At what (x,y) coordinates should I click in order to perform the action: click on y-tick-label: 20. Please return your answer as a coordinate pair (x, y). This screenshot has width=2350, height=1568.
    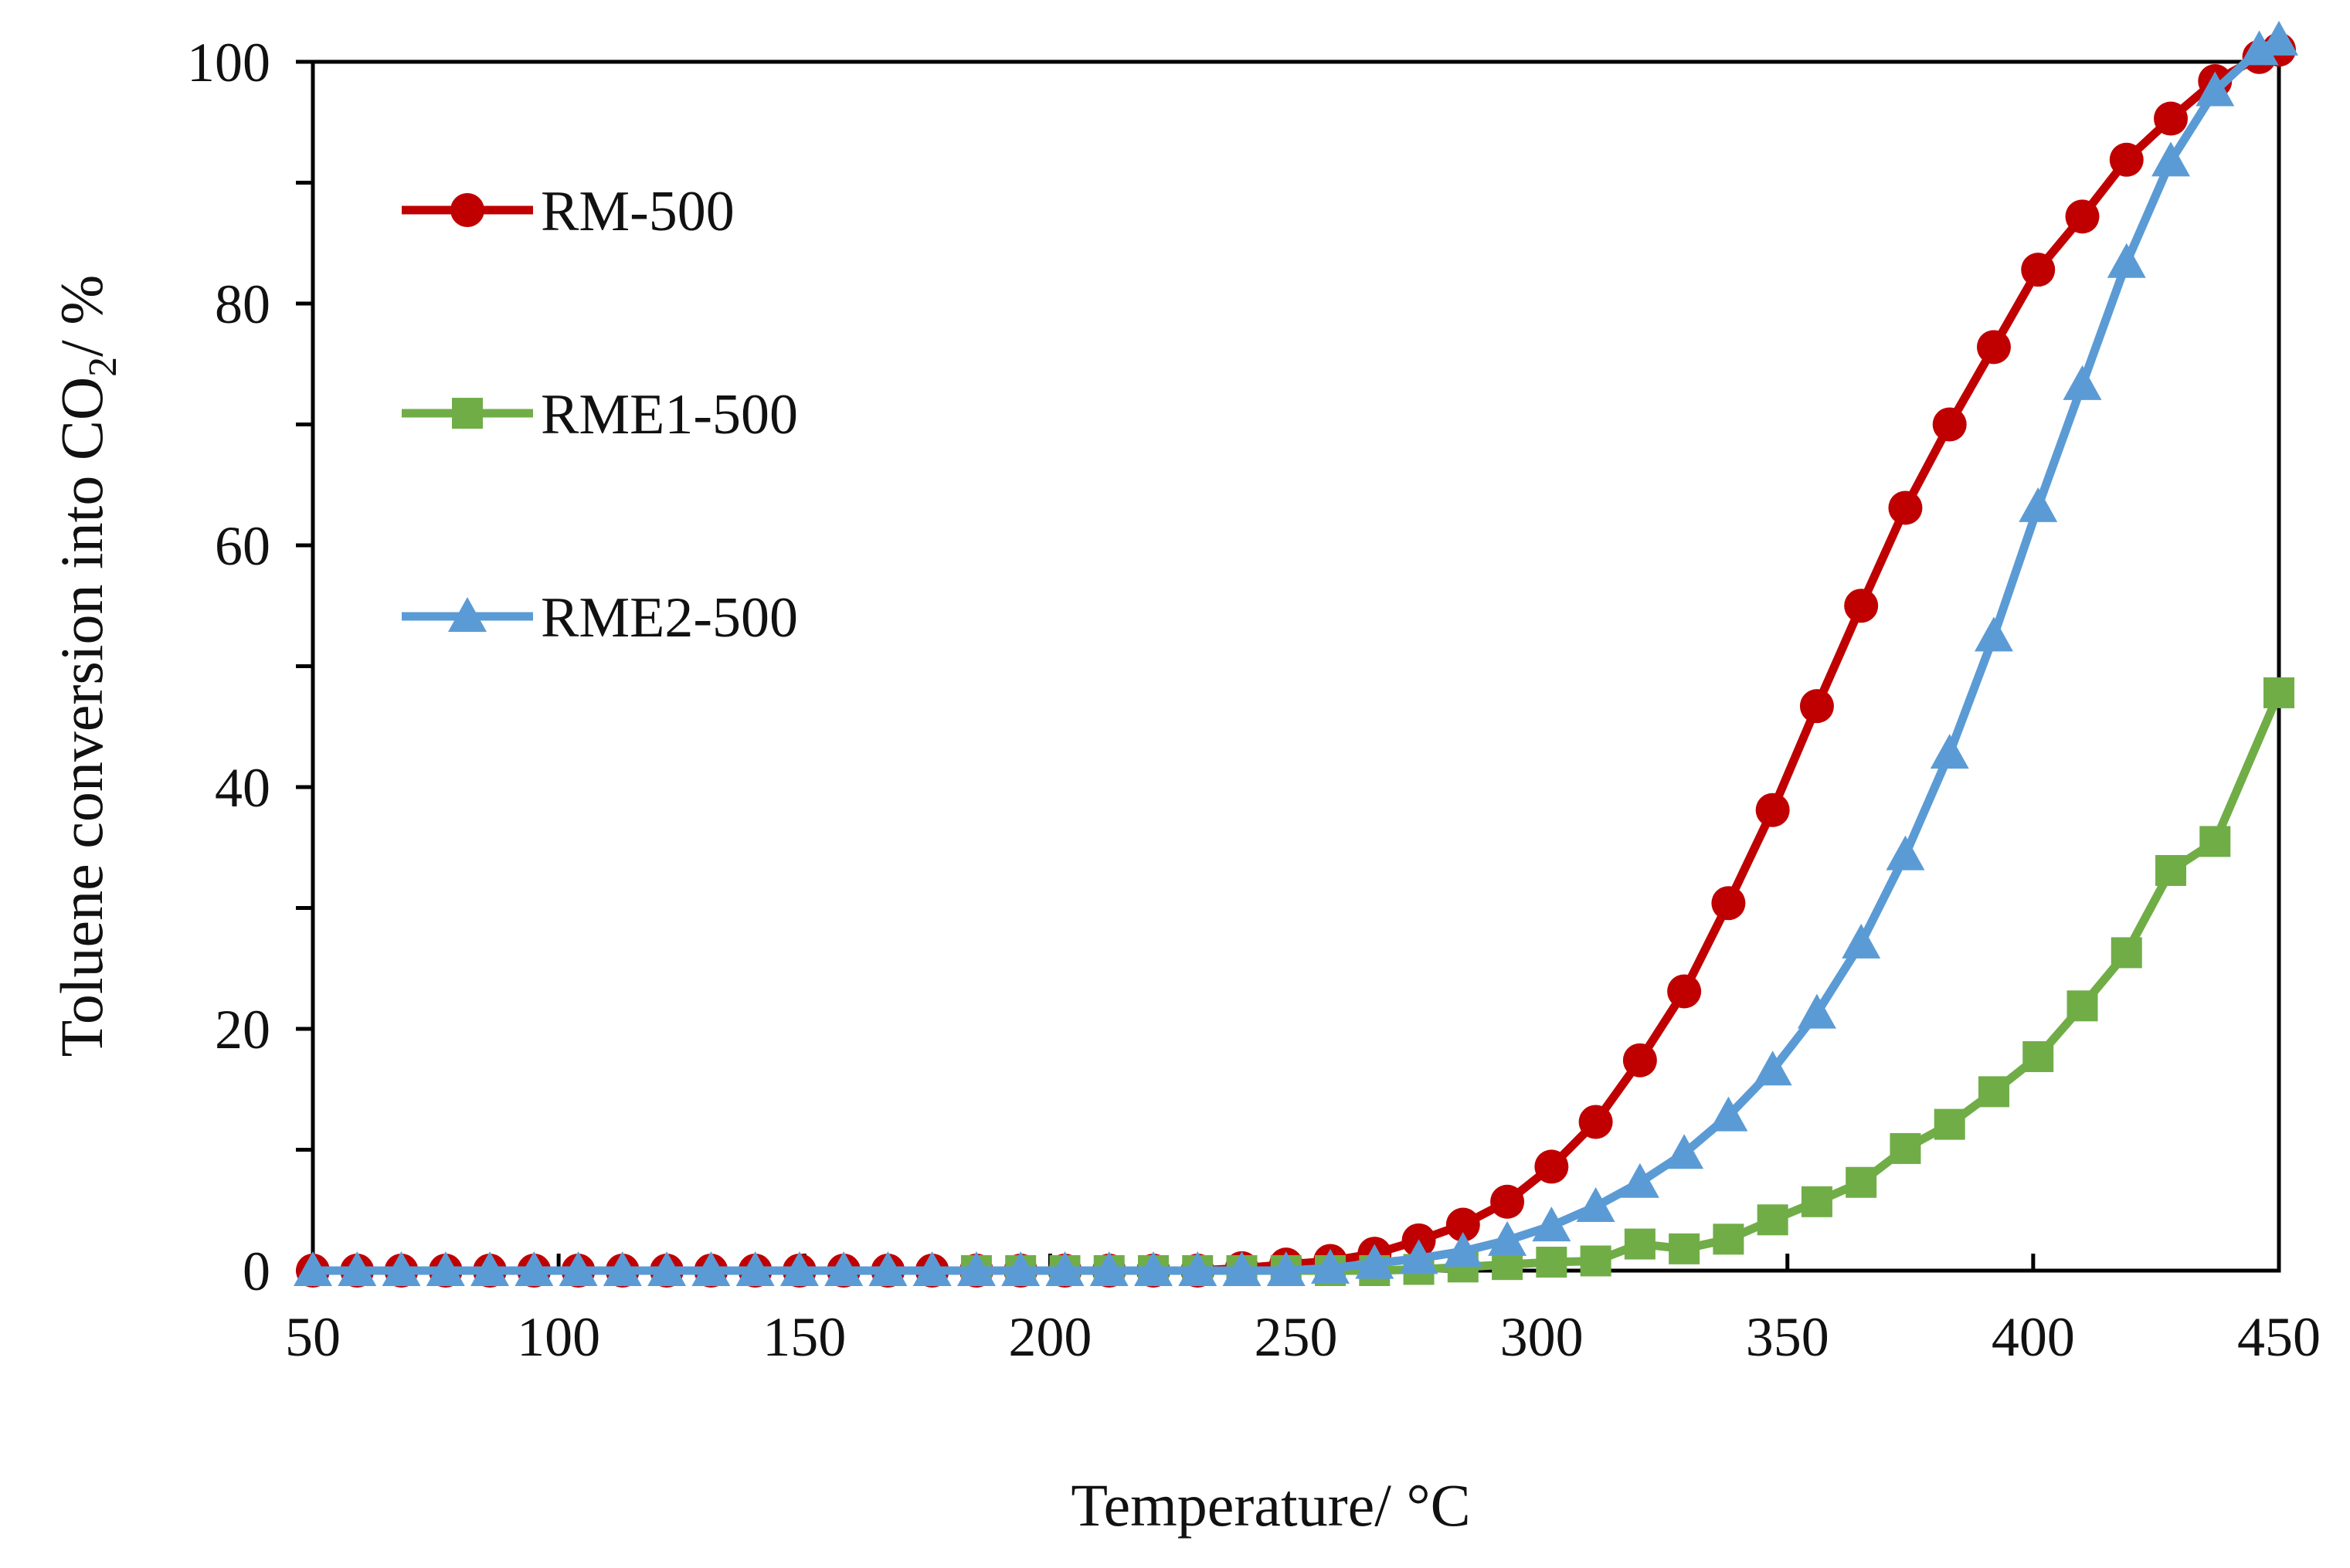
    Looking at the image, I should click on (242, 1030).